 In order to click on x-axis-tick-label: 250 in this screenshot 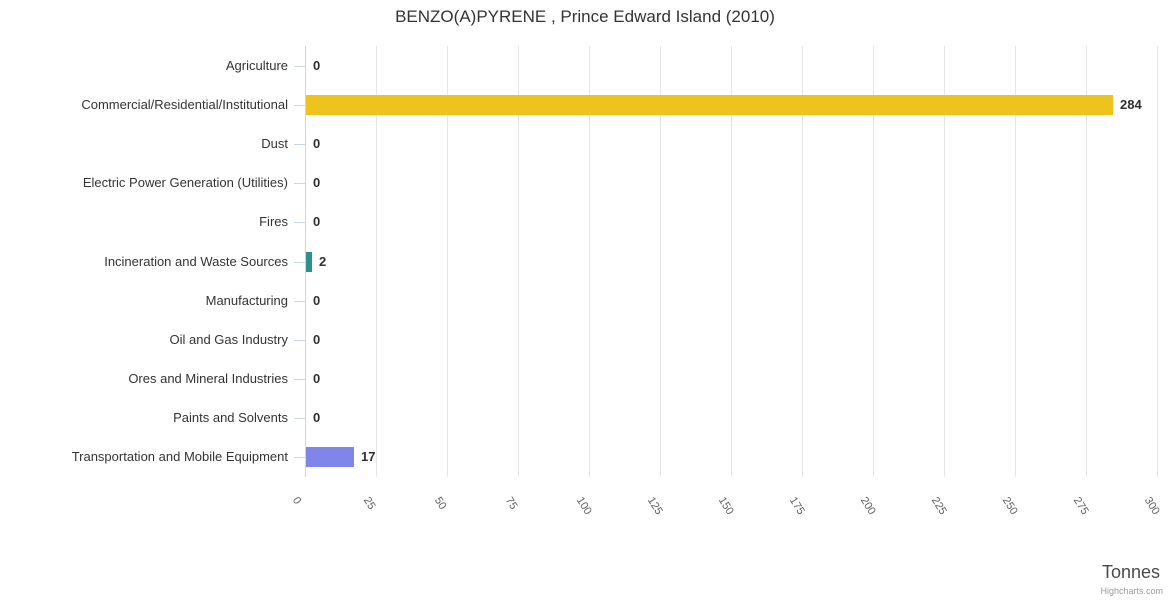, I will do `click(1009, 506)`.